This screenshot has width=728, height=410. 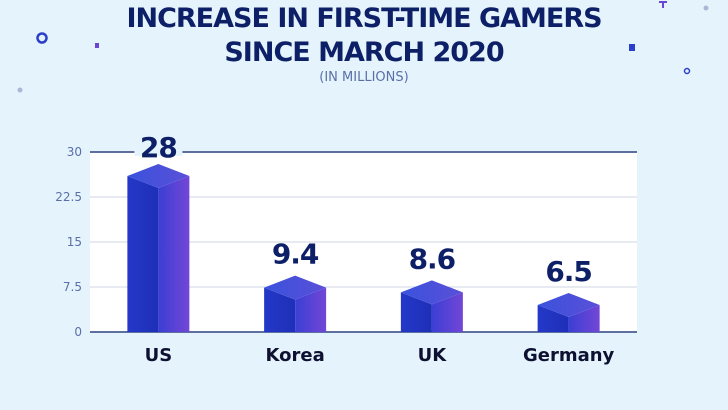 What do you see at coordinates (364, 77) in the screenshot?
I see `chart-subtitle: (IN MILLIONS)` at bounding box center [364, 77].